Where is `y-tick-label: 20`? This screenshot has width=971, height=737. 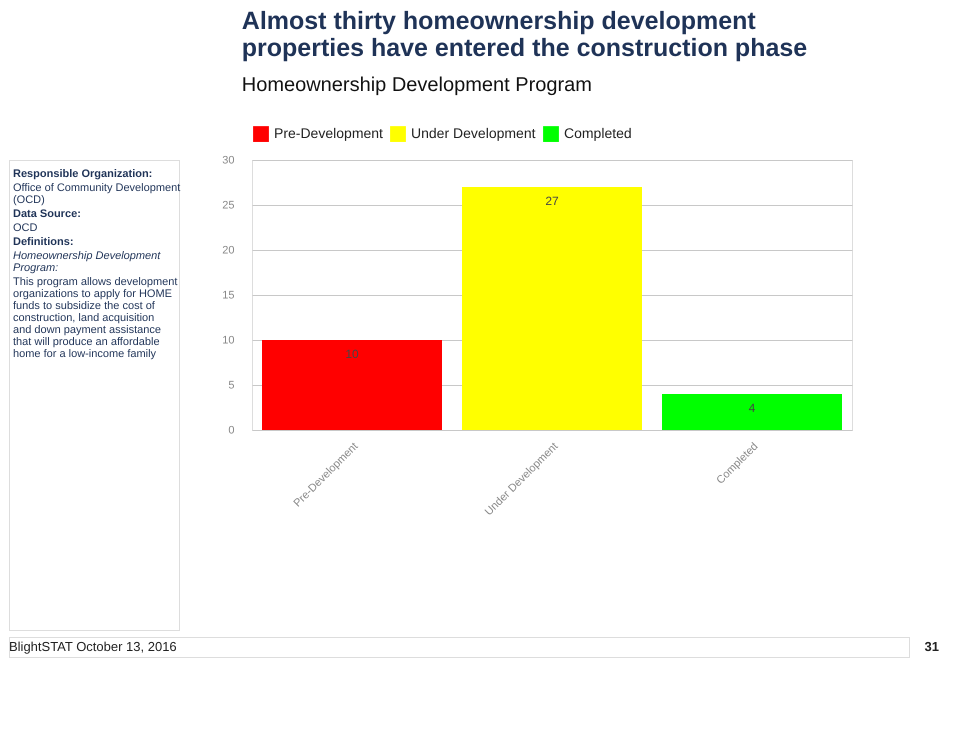
y-tick-label: 20 is located at coordinates (228, 250).